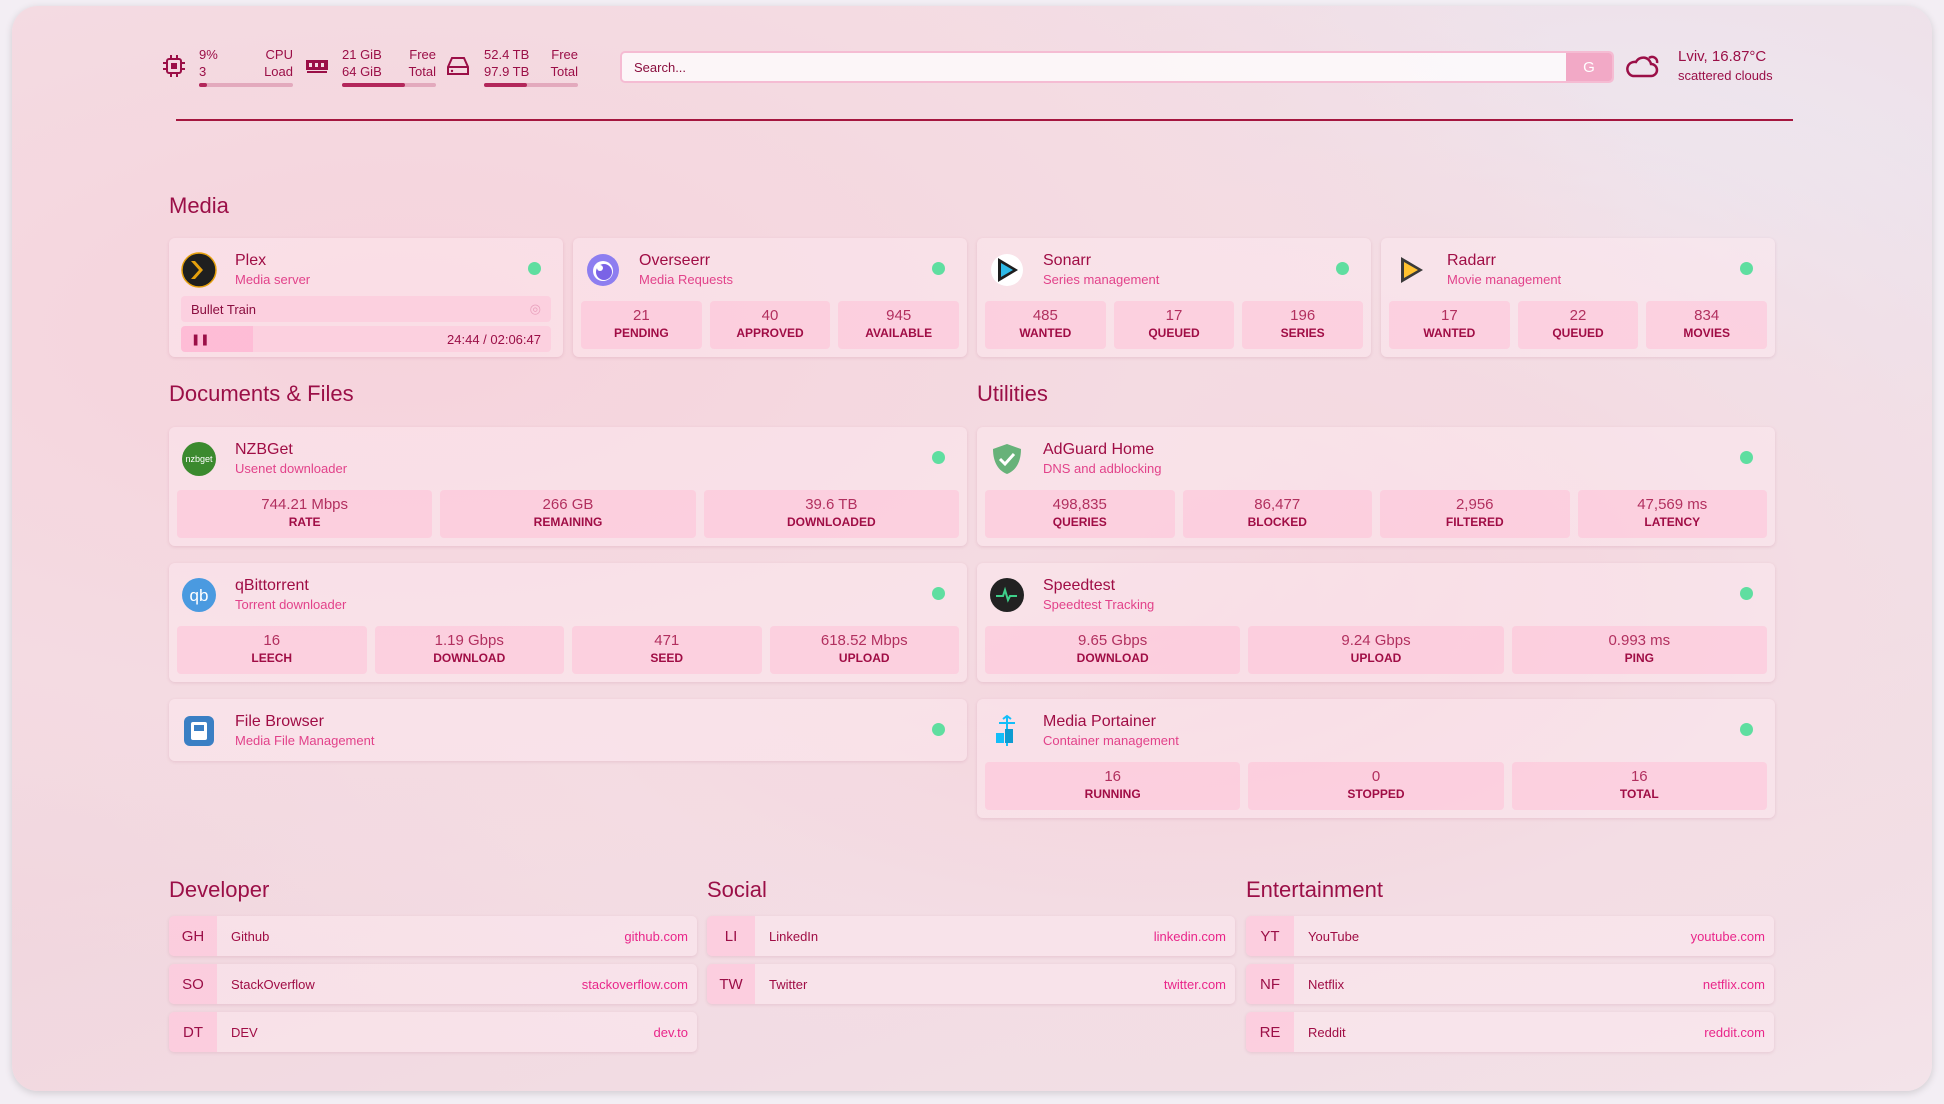 The height and width of the screenshot is (1104, 1944). Describe the element at coordinates (641, 333) in the screenshot. I see `stat-label: PENDING` at that location.